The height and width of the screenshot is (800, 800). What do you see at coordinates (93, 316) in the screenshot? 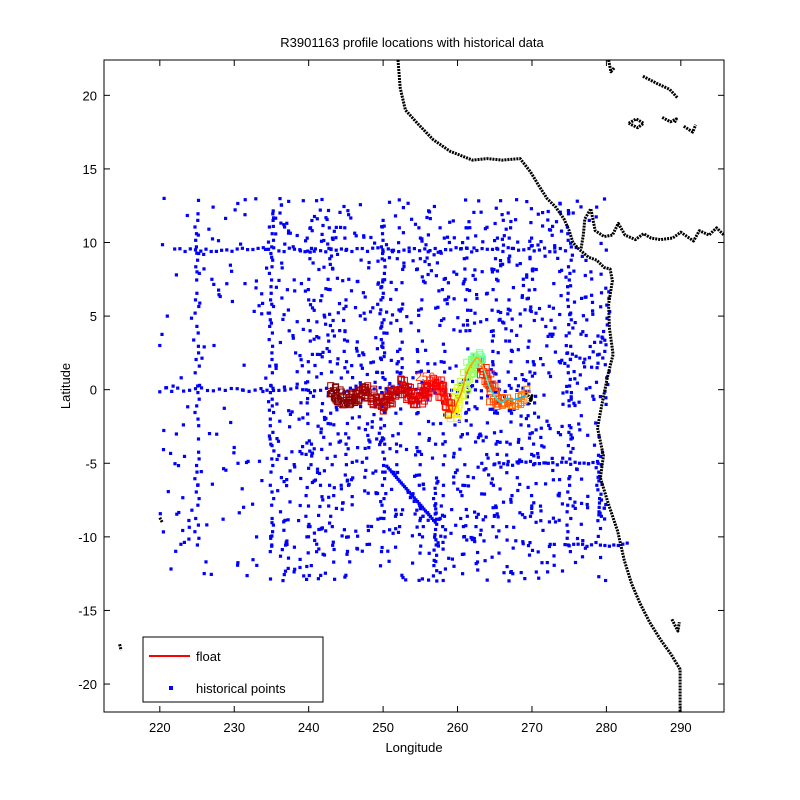
I see `y-tick-label: 5` at bounding box center [93, 316].